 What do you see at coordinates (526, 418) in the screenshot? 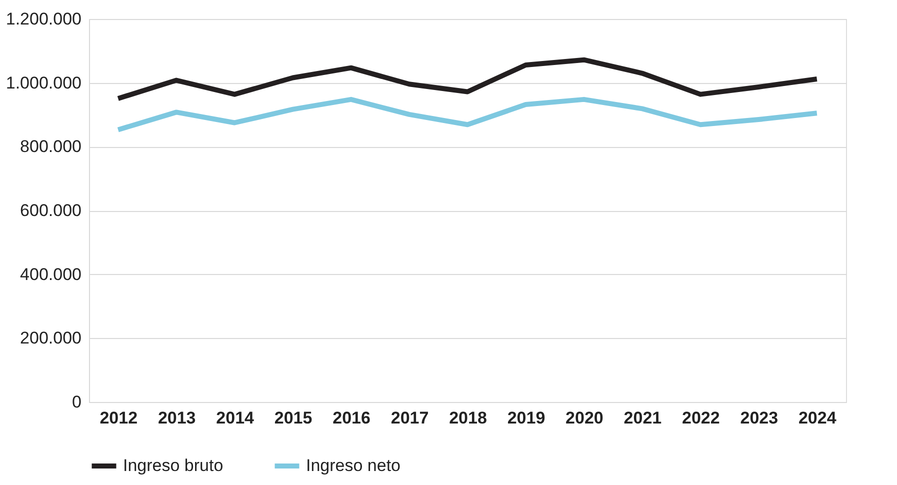
I see `x-tick-label: 2019` at bounding box center [526, 418].